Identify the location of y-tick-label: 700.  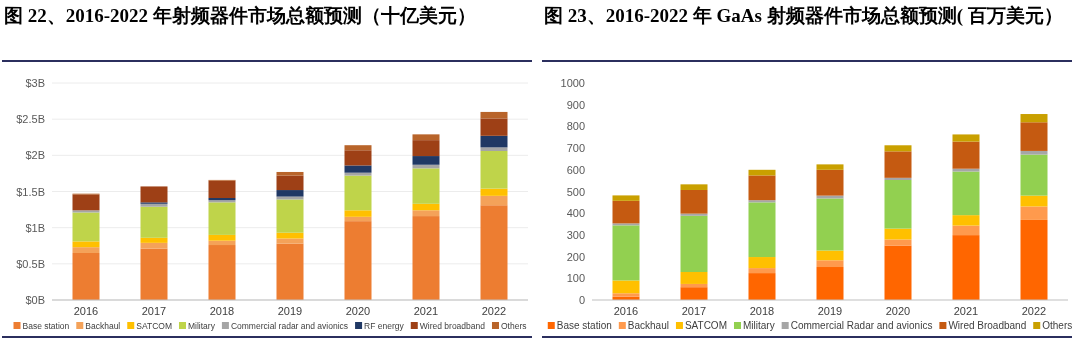
(575, 148).